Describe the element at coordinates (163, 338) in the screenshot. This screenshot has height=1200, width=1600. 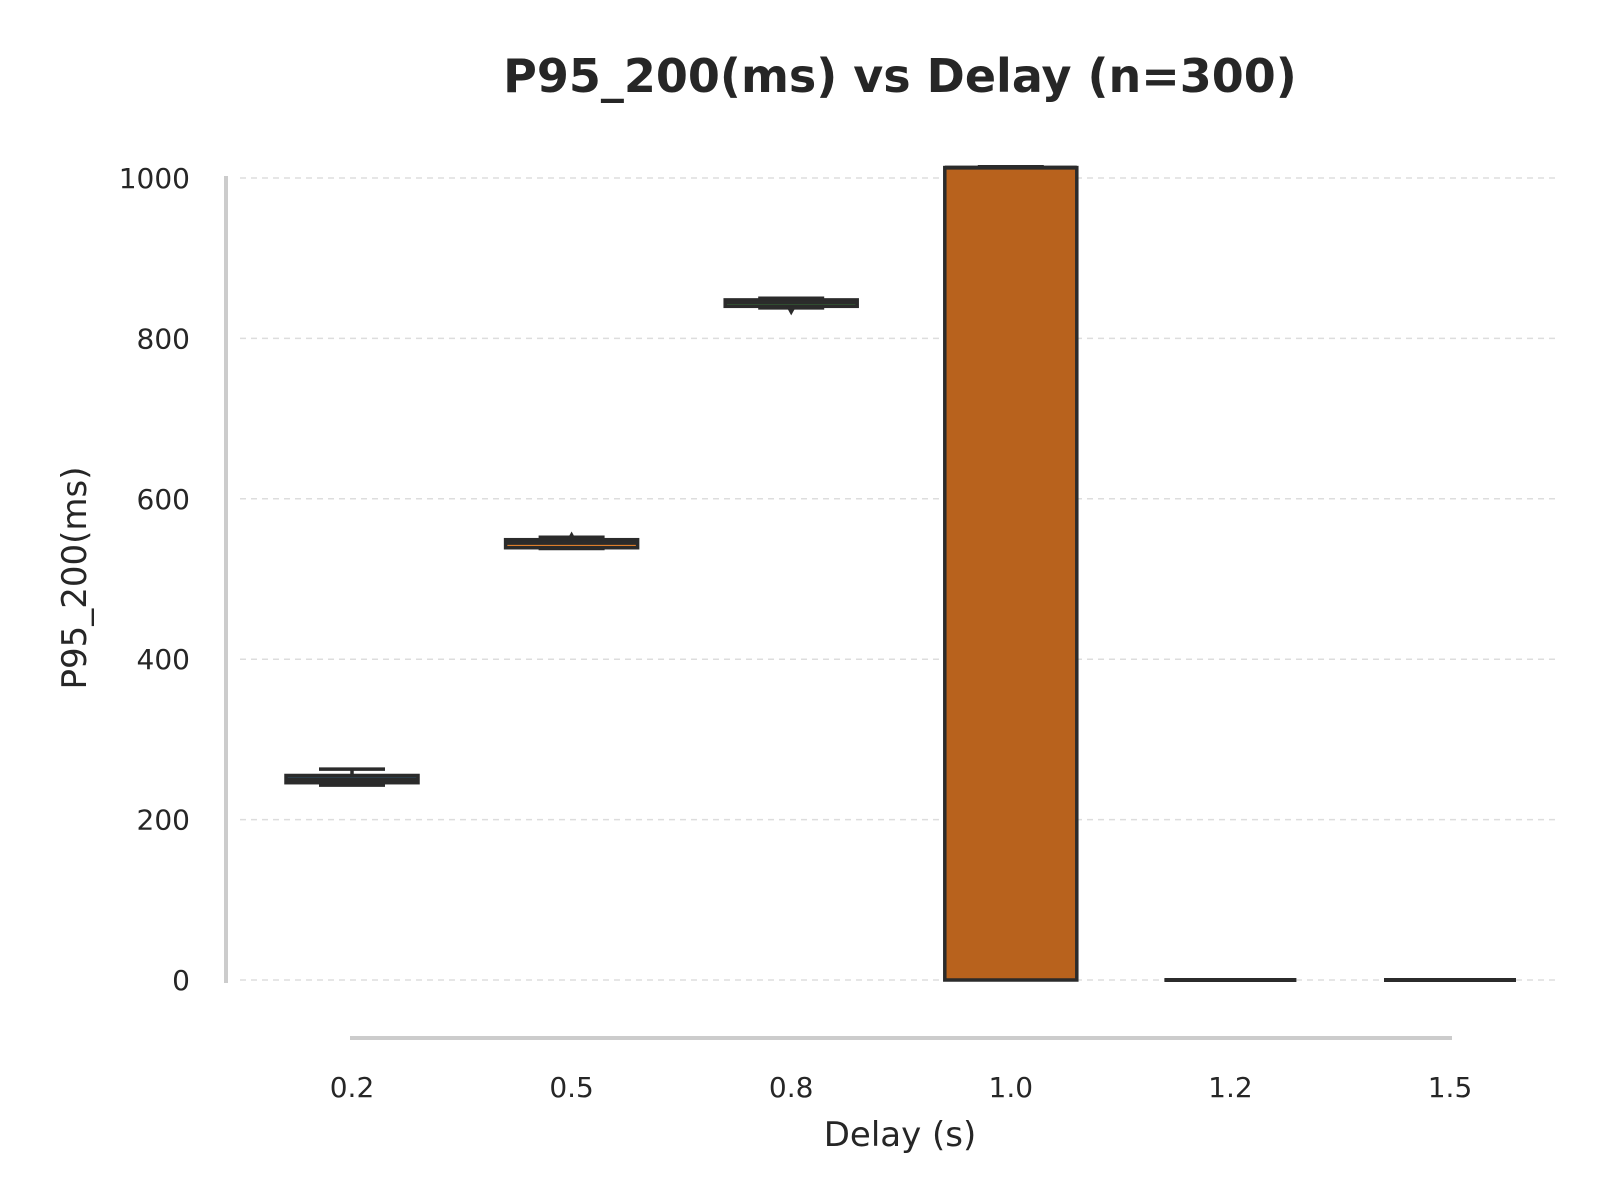
I see `y-tick-label: 800` at that location.